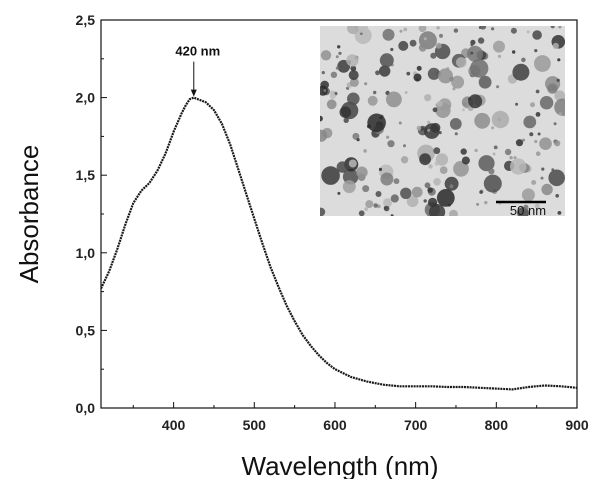 The image size is (595, 479). Describe the element at coordinates (497, 425) in the screenshot. I see `x-tick-label: 800` at that location.